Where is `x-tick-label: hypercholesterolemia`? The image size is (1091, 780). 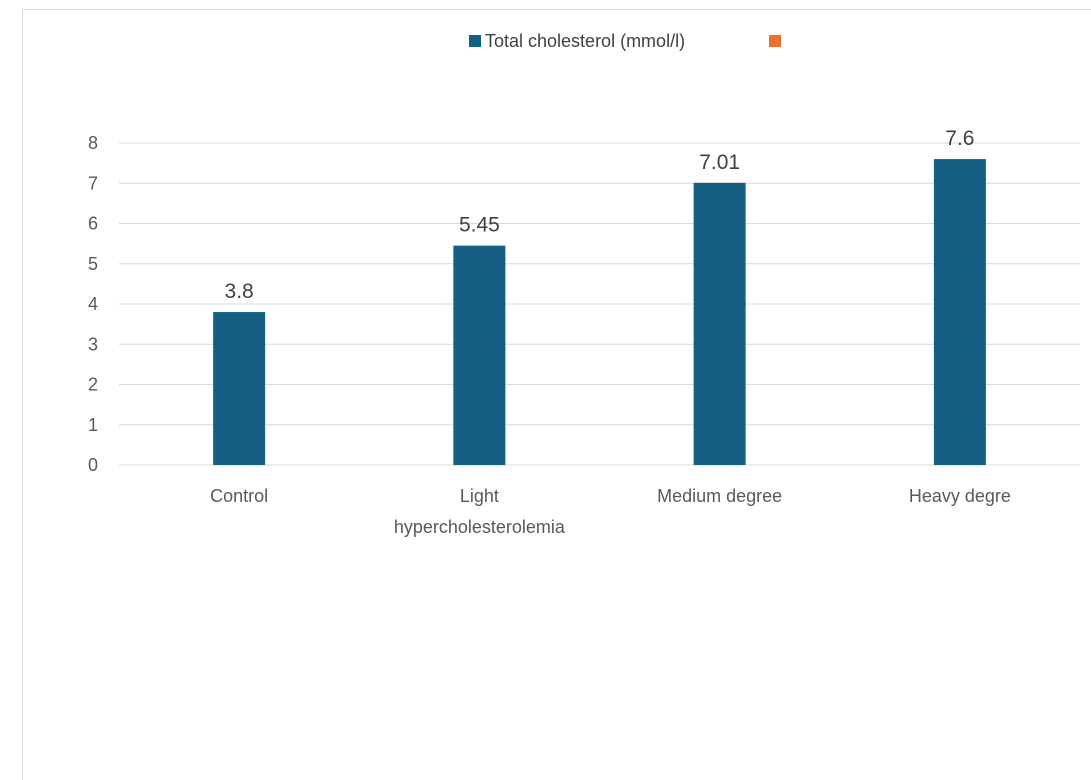
x-tick-label: hypercholesterolemia is located at coordinates (480, 527).